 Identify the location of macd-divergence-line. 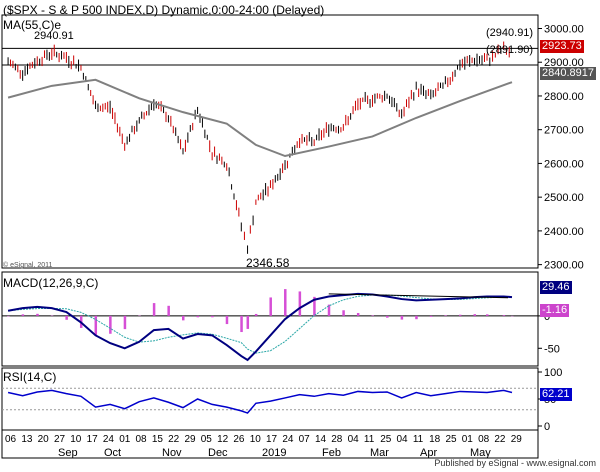
(418, 296).